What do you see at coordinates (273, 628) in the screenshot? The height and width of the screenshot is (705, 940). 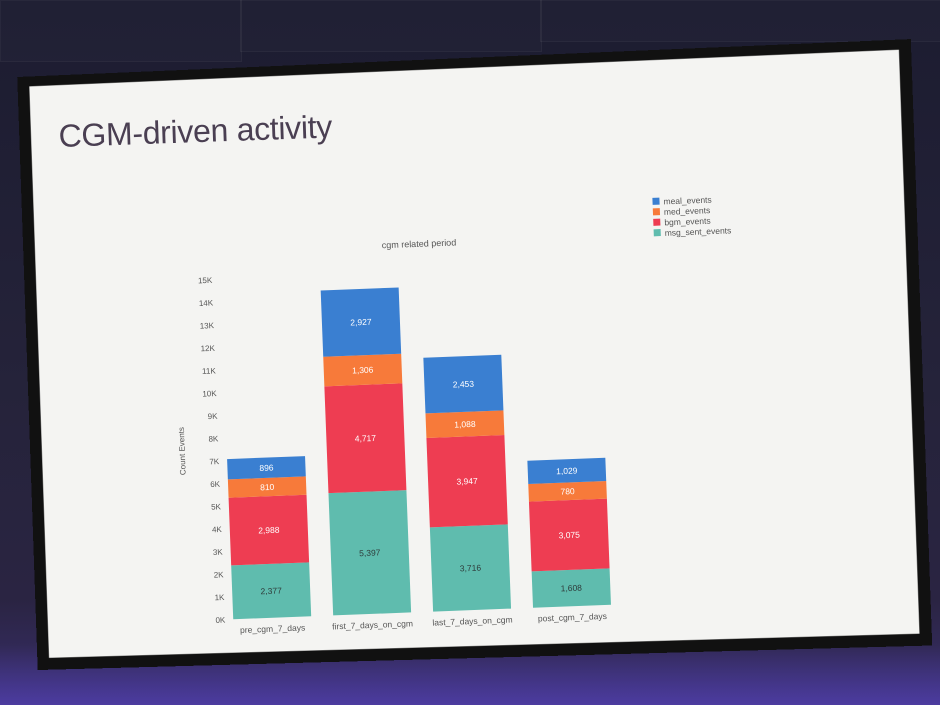 I see `x-tick-label: pre_cgm_7_days` at bounding box center [273, 628].